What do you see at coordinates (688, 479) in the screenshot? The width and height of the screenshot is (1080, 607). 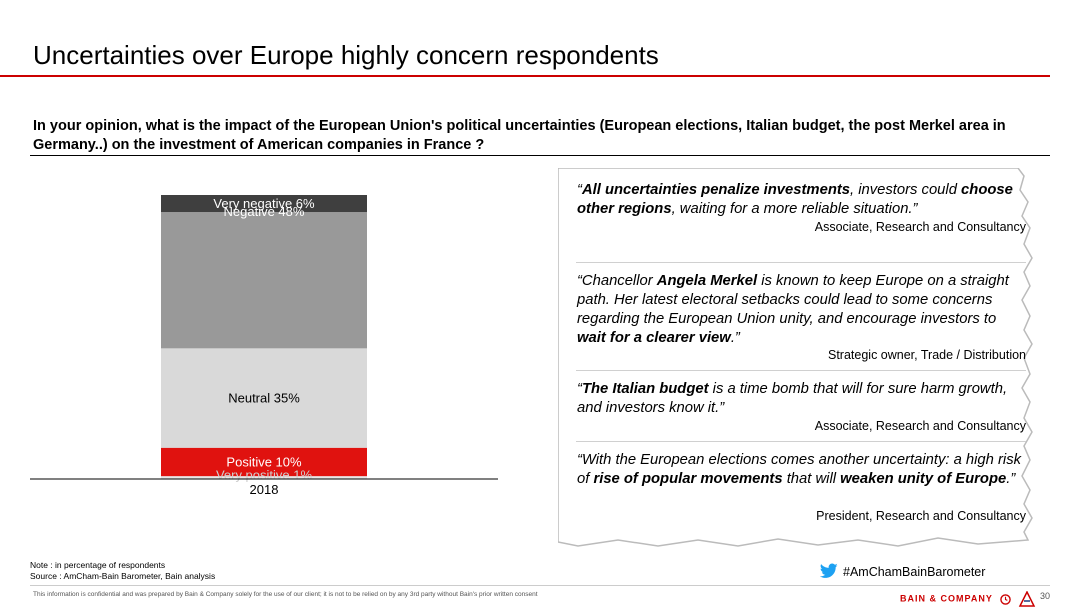 I see `quote-emphasis: rise of popular movements` at bounding box center [688, 479].